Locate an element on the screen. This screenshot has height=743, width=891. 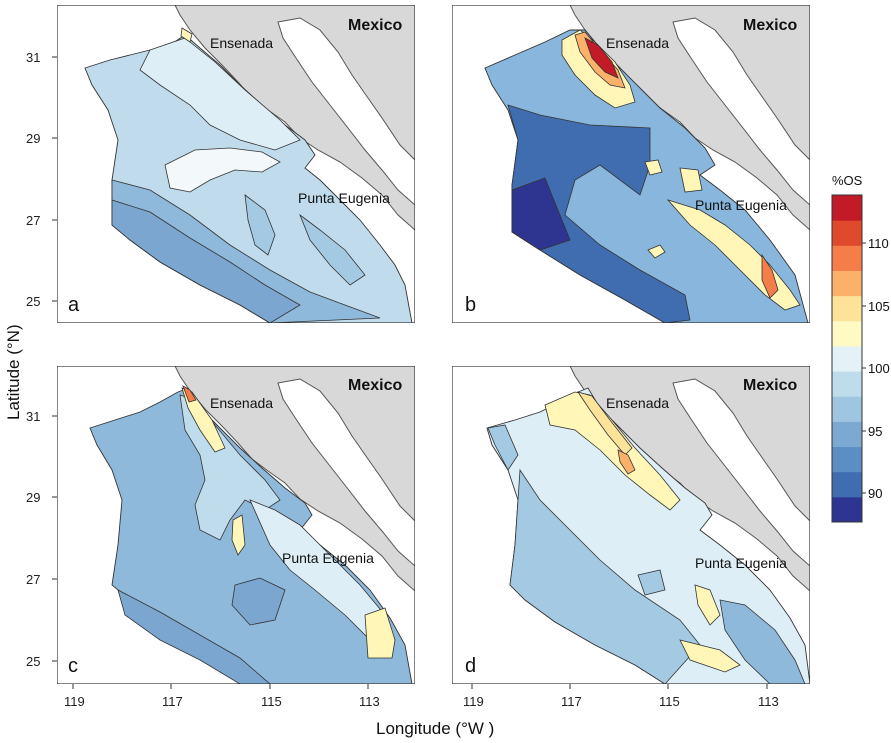
colorbar: %OS 110 105 100 95 90 is located at coordinates (860, 348).